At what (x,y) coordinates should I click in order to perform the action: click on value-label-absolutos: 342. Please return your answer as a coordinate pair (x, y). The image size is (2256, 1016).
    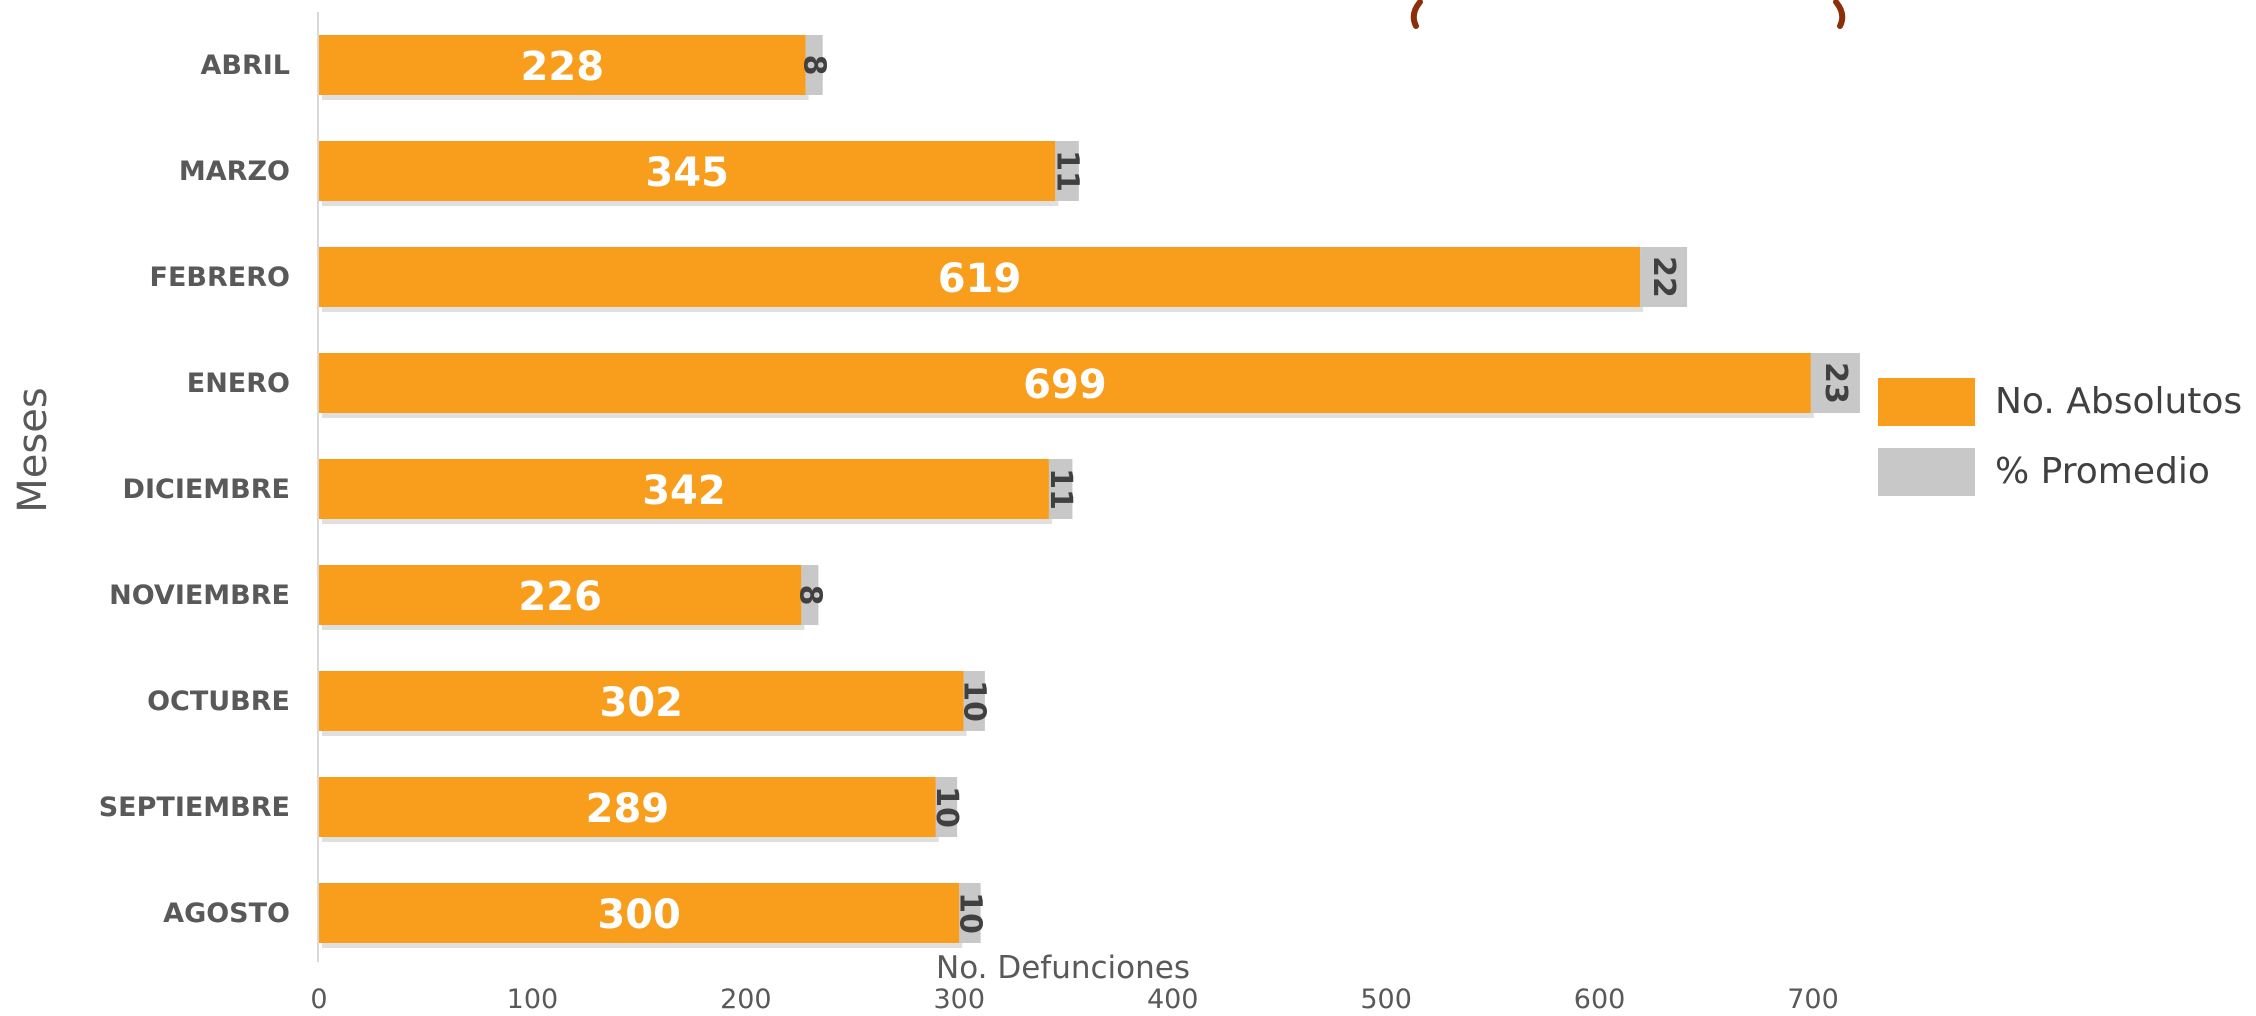
    Looking at the image, I should click on (684, 491).